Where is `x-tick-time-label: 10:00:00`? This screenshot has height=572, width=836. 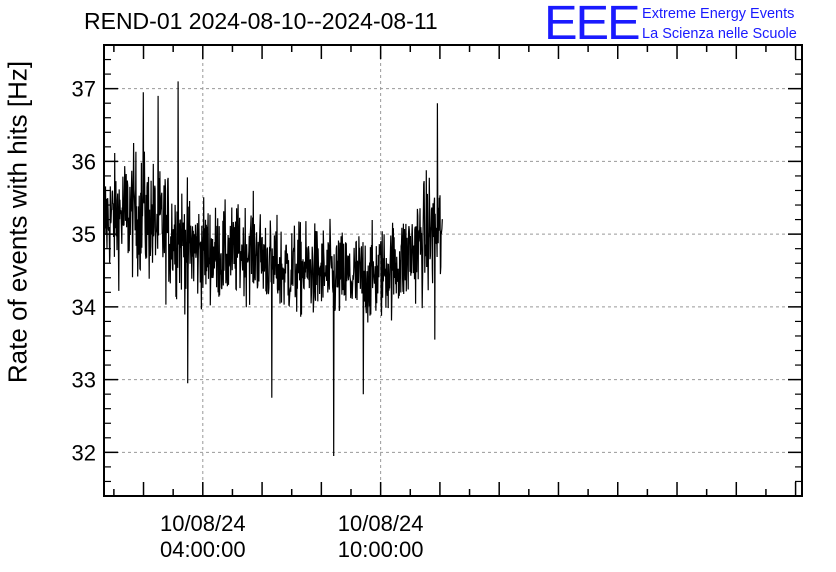
x-tick-time-label: 10:00:00 is located at coordinates (381, 549).